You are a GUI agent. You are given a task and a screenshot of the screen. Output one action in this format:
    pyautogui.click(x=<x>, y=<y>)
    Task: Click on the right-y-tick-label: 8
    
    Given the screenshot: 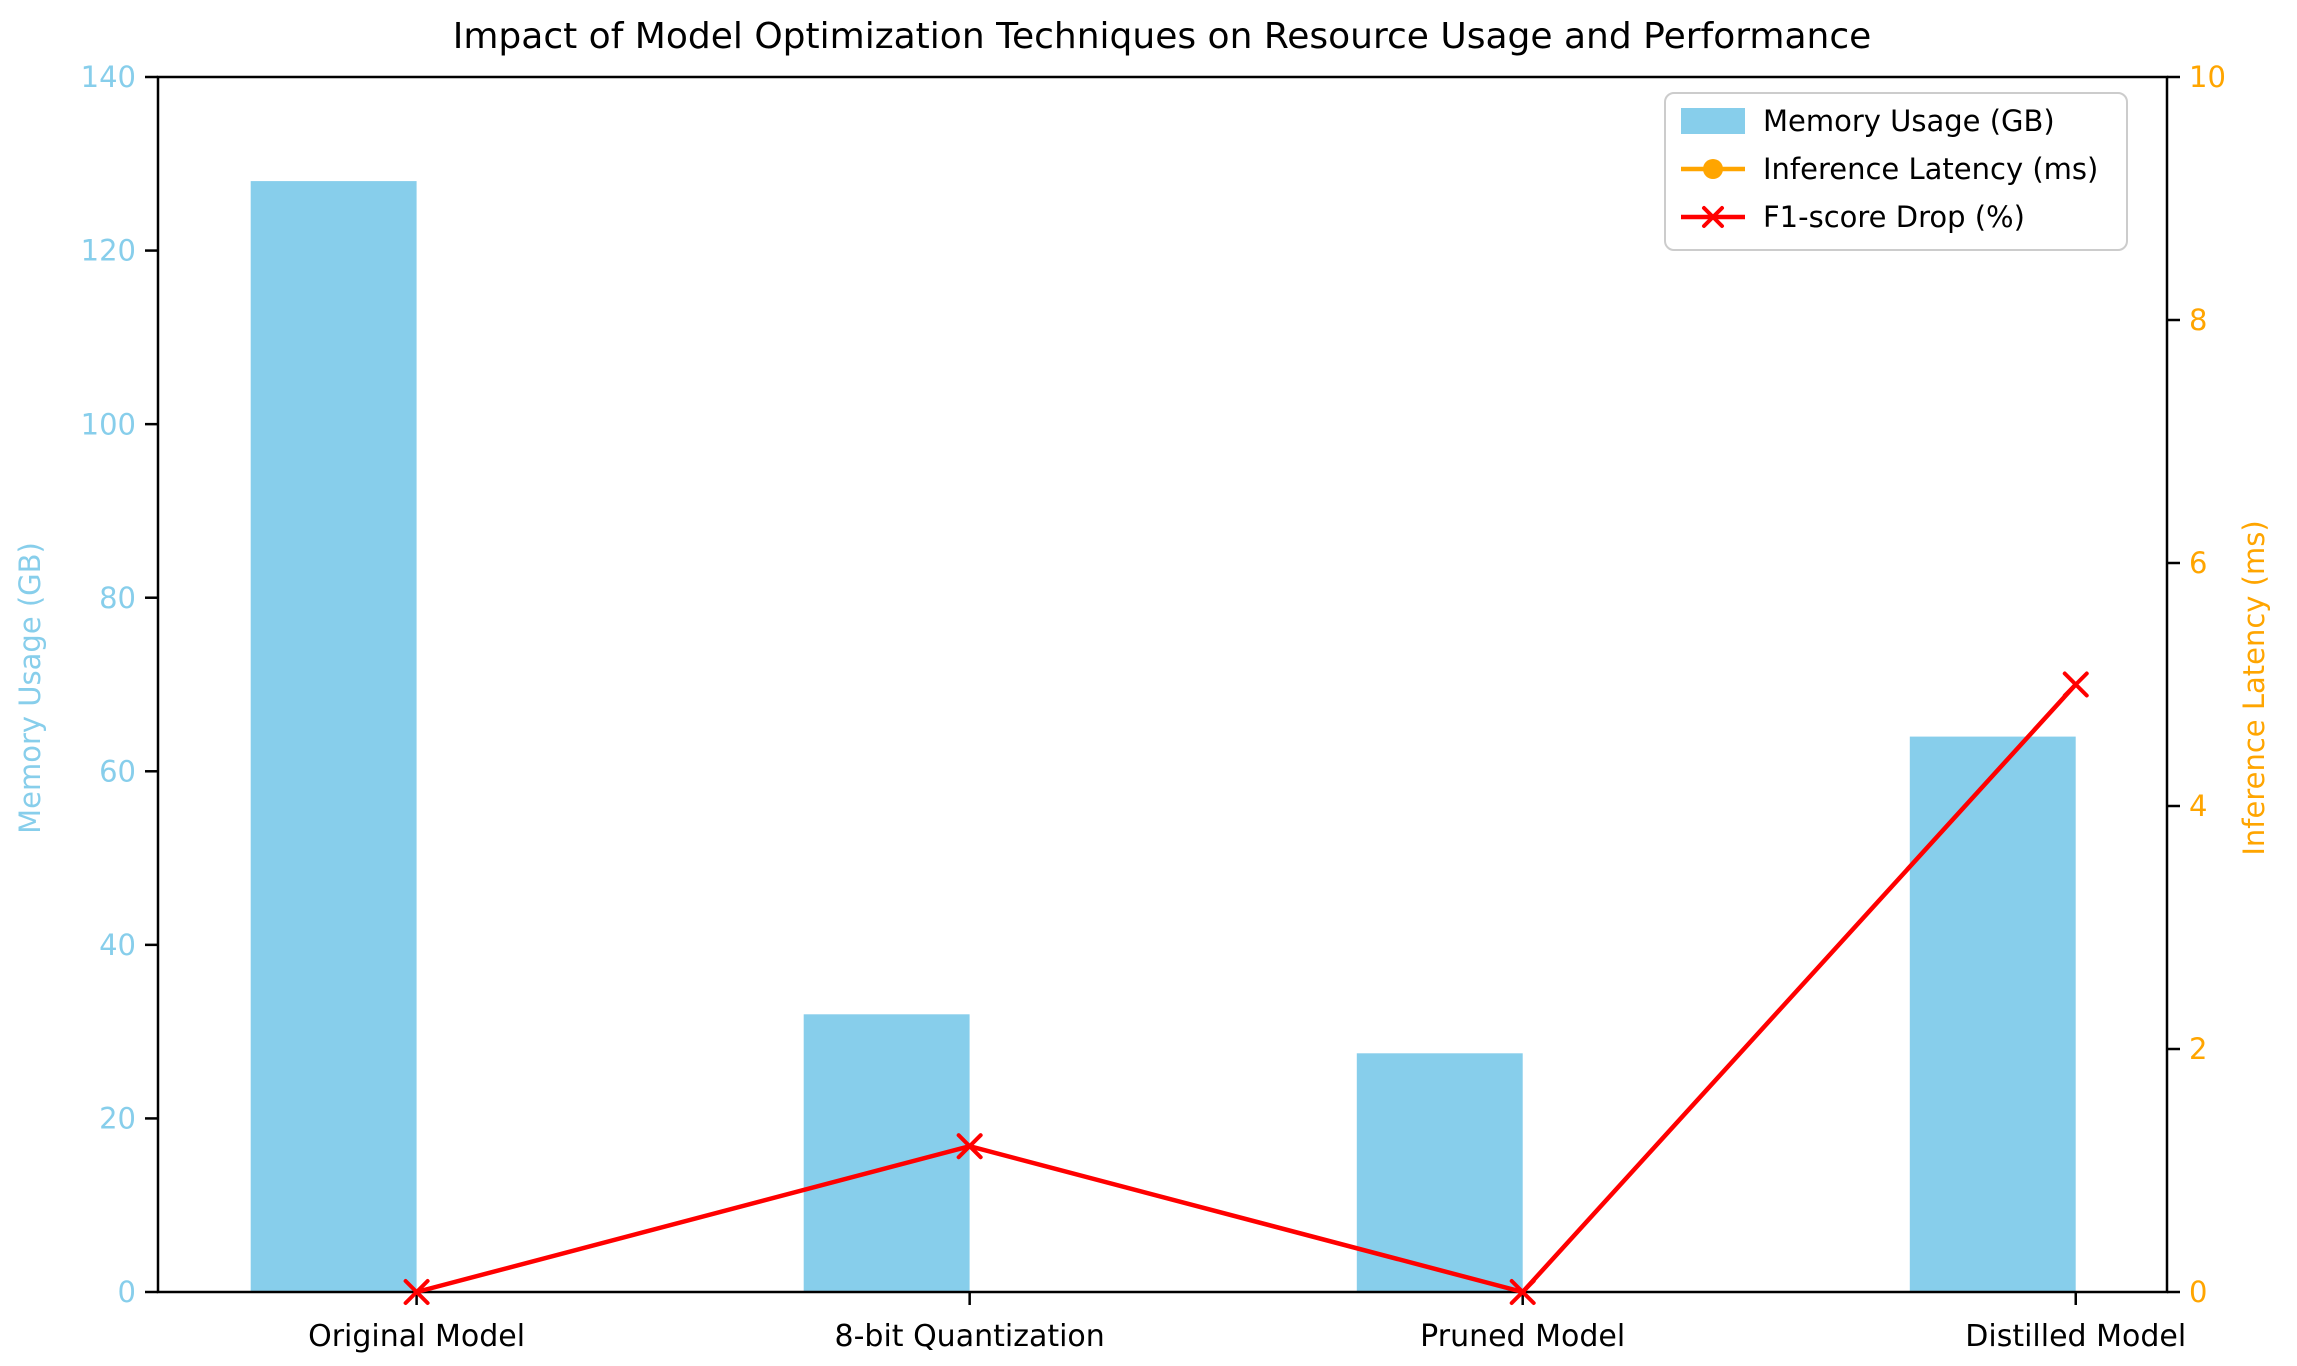 What is the action you would take?
    pyautogui.click(x=2198, y=320)
    